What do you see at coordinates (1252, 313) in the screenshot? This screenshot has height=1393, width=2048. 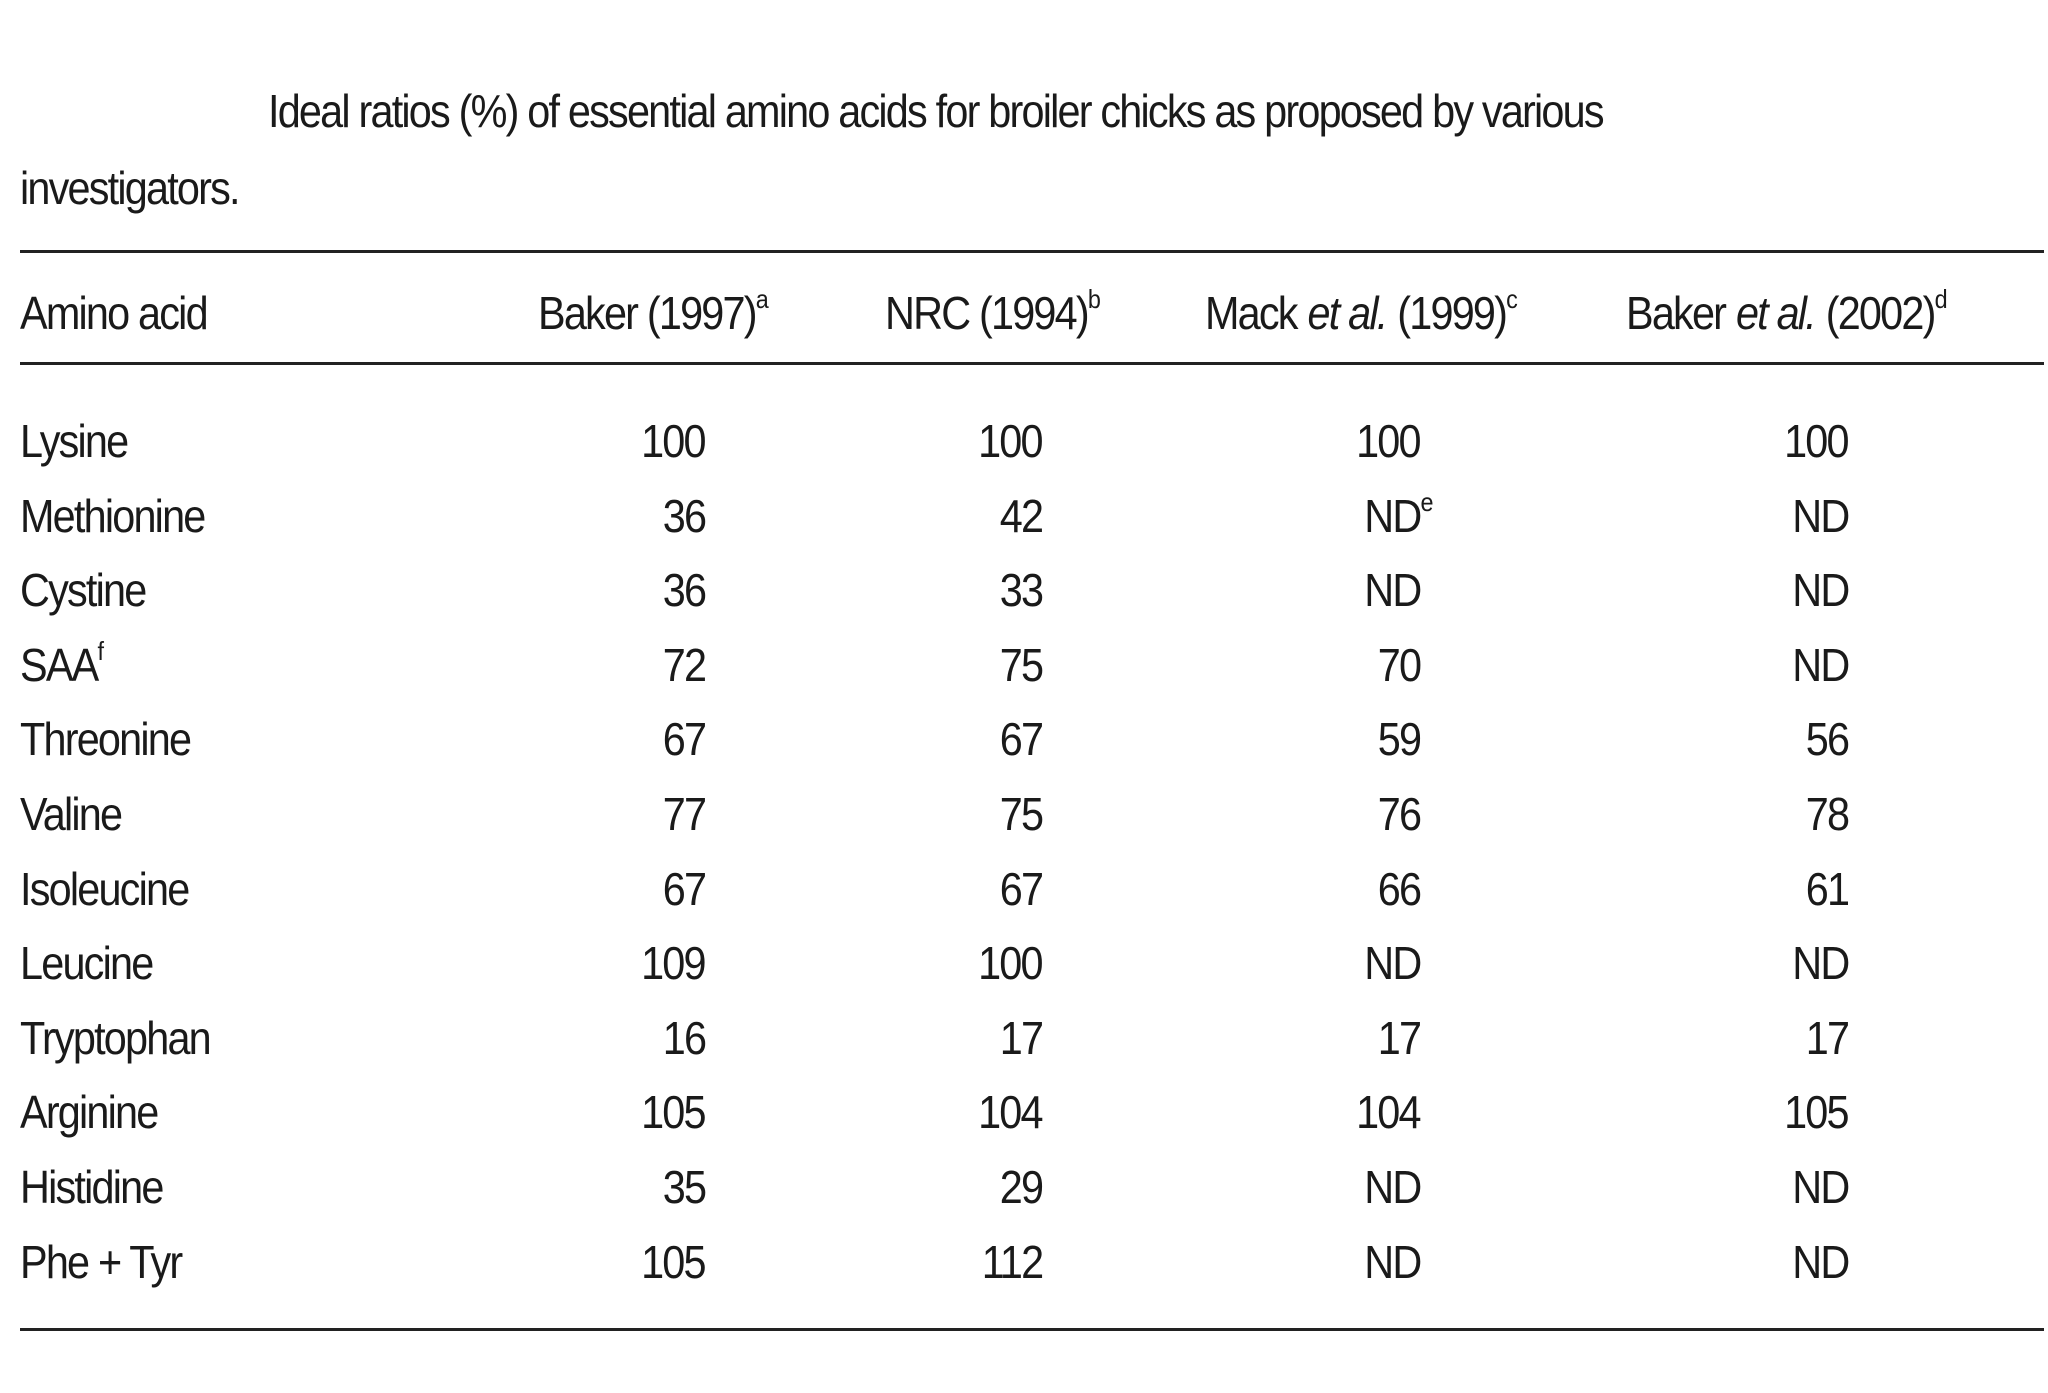 I see `header-text: Mack` at bounding box center [1252, 313].